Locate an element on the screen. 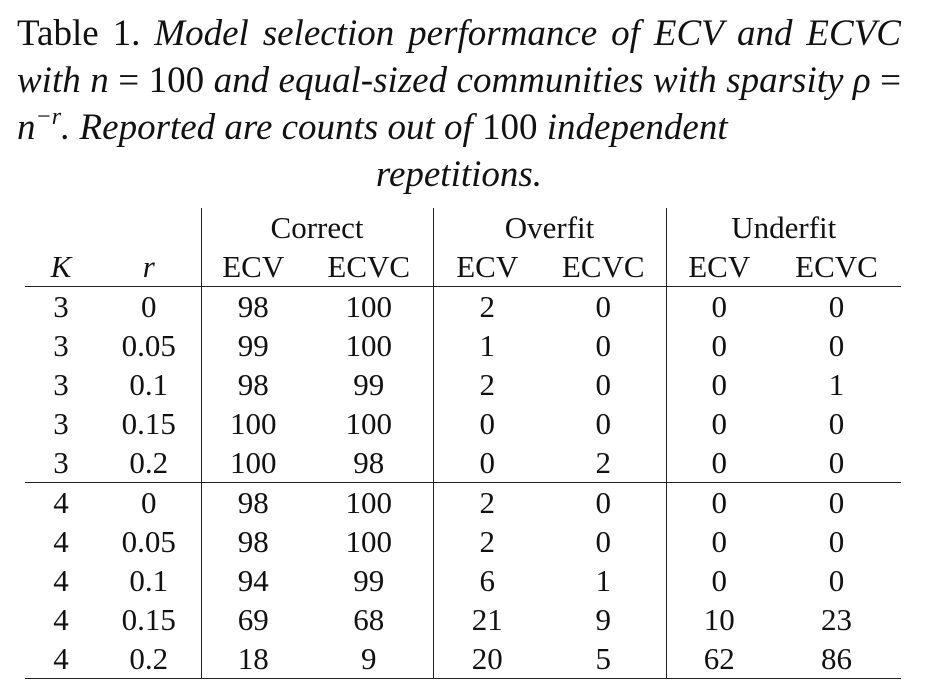  caption-count: 100 is located at coordinates (510, 127).